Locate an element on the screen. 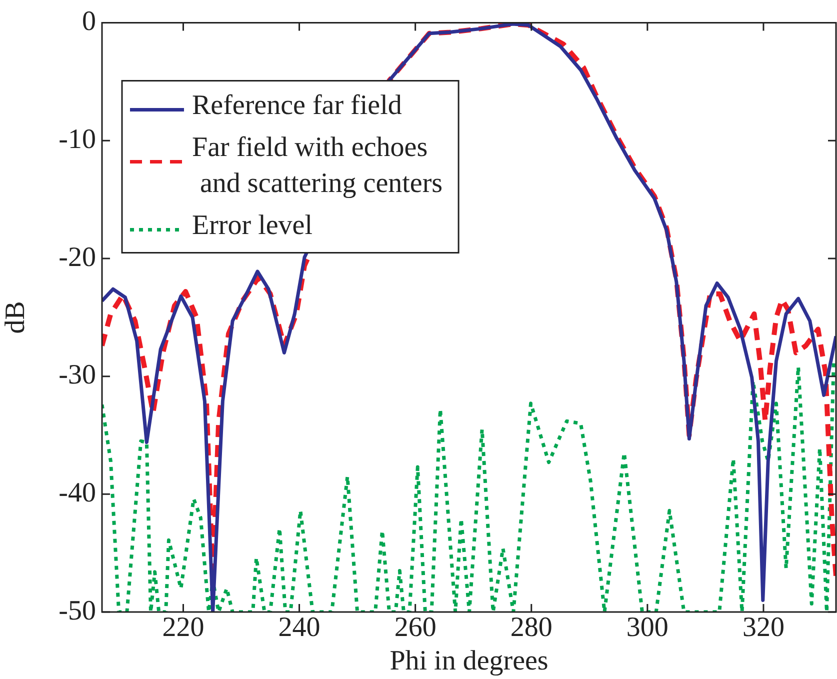 This screenshot has height=679, width=837. y-tick-label: -50 is located at coordinates (77, 610).